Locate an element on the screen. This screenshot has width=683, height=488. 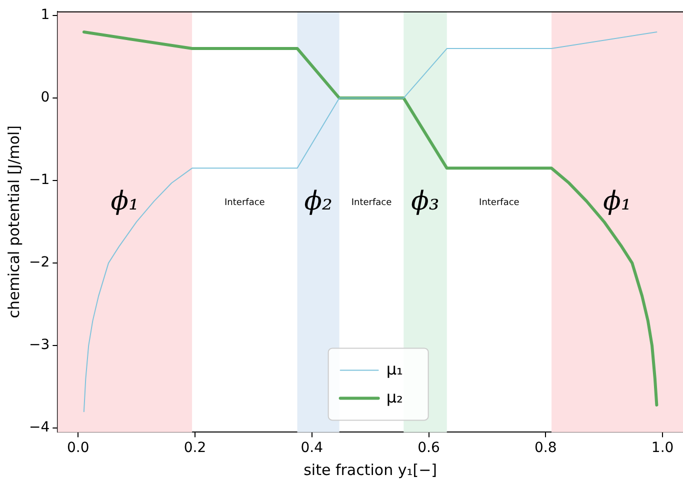
y-tick-label: −2 is located at coordinates (39, 262).